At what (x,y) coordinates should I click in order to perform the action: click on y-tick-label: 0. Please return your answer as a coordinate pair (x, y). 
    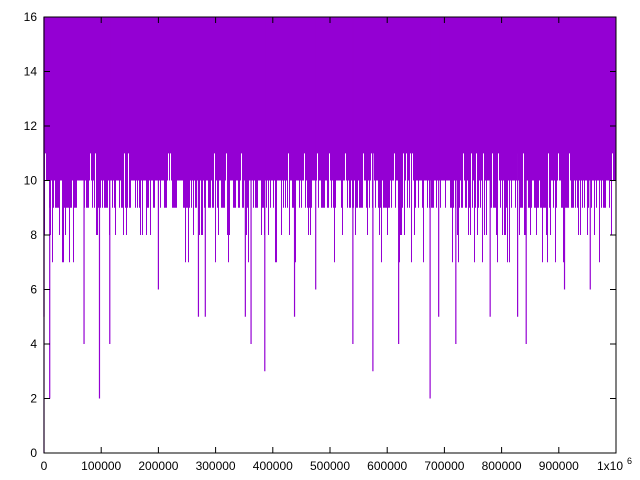
    Looking at the image, I should click on (33, 453).